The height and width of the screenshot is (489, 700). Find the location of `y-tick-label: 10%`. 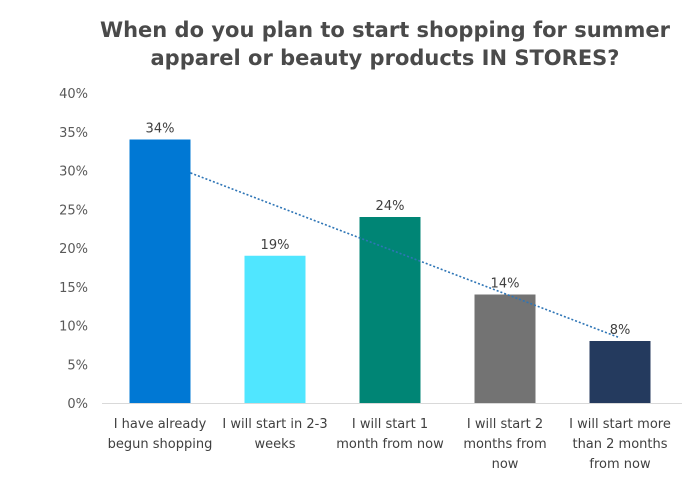

y-tick-label: 10% is located at coordinates (73, 327).